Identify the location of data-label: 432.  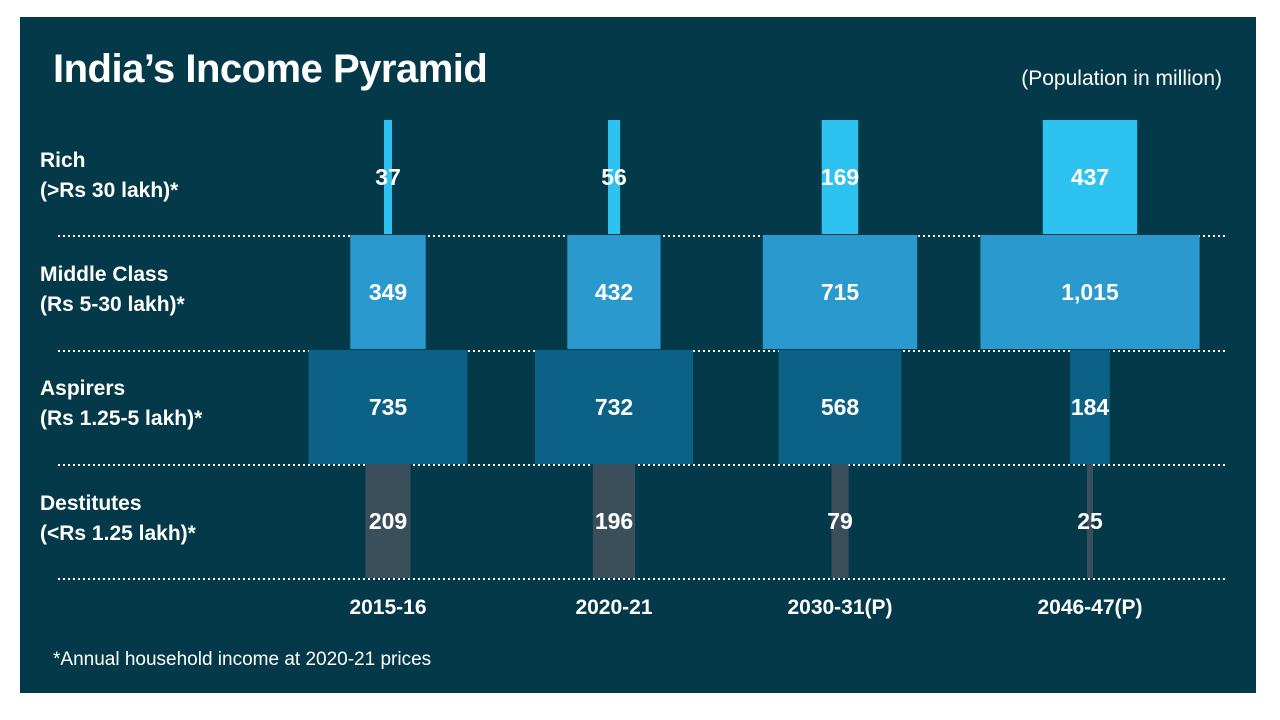
(614, 292).